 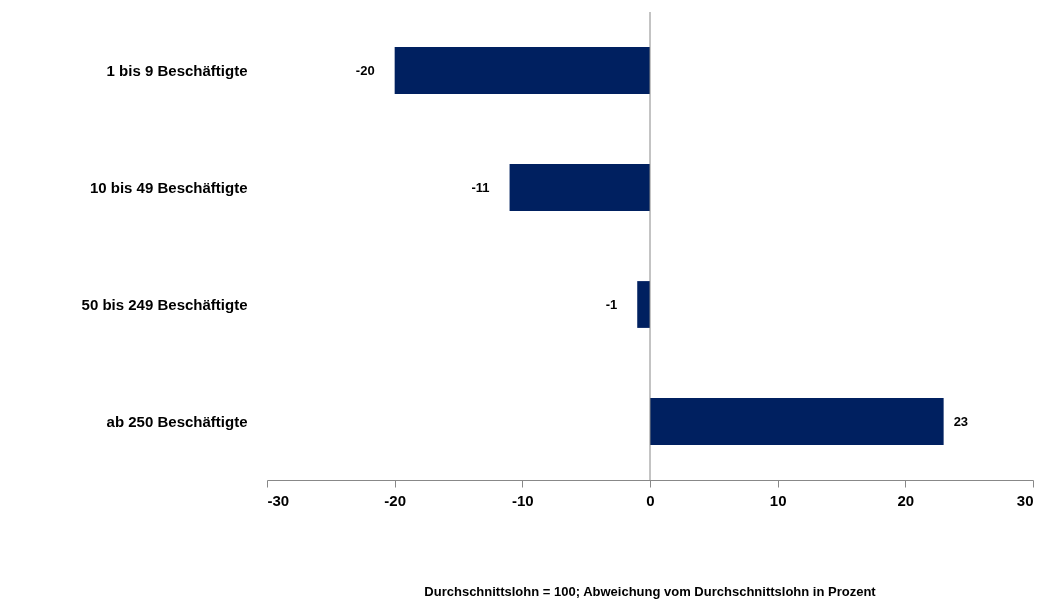 What do you see at coordinates (778, 500) in the screenshot?
I see `x-tick-label: 10` at bounding box center [778, 500].